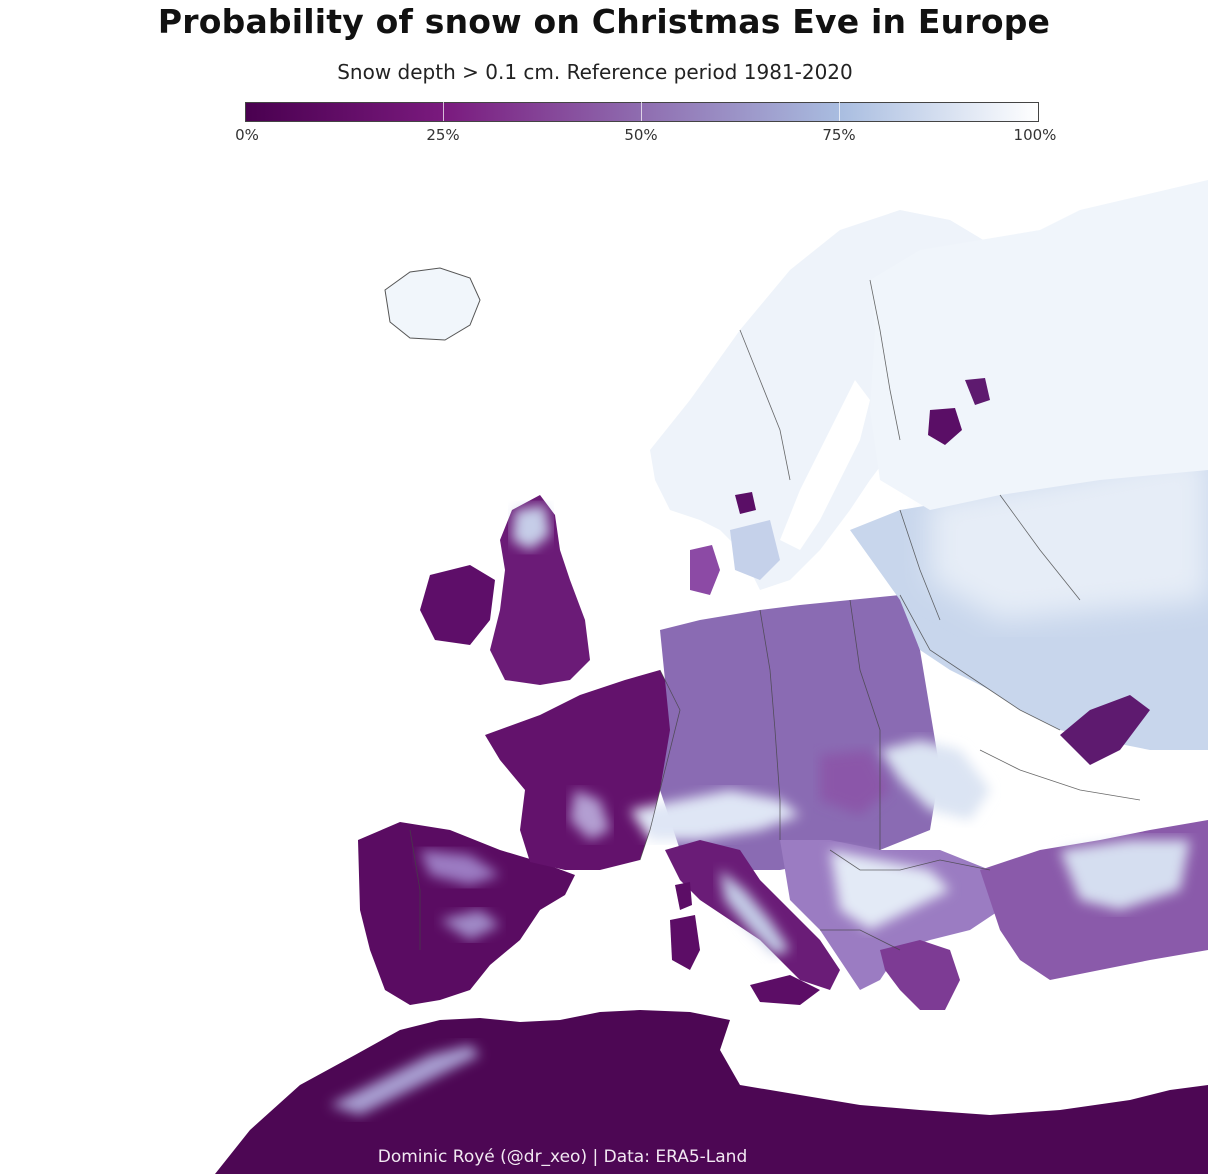 This screenshot has height=1174, width=1208. What do you see at coordinates (785, 990) in the screenshot?
I see `sicily` at bounding box center [785, 990].